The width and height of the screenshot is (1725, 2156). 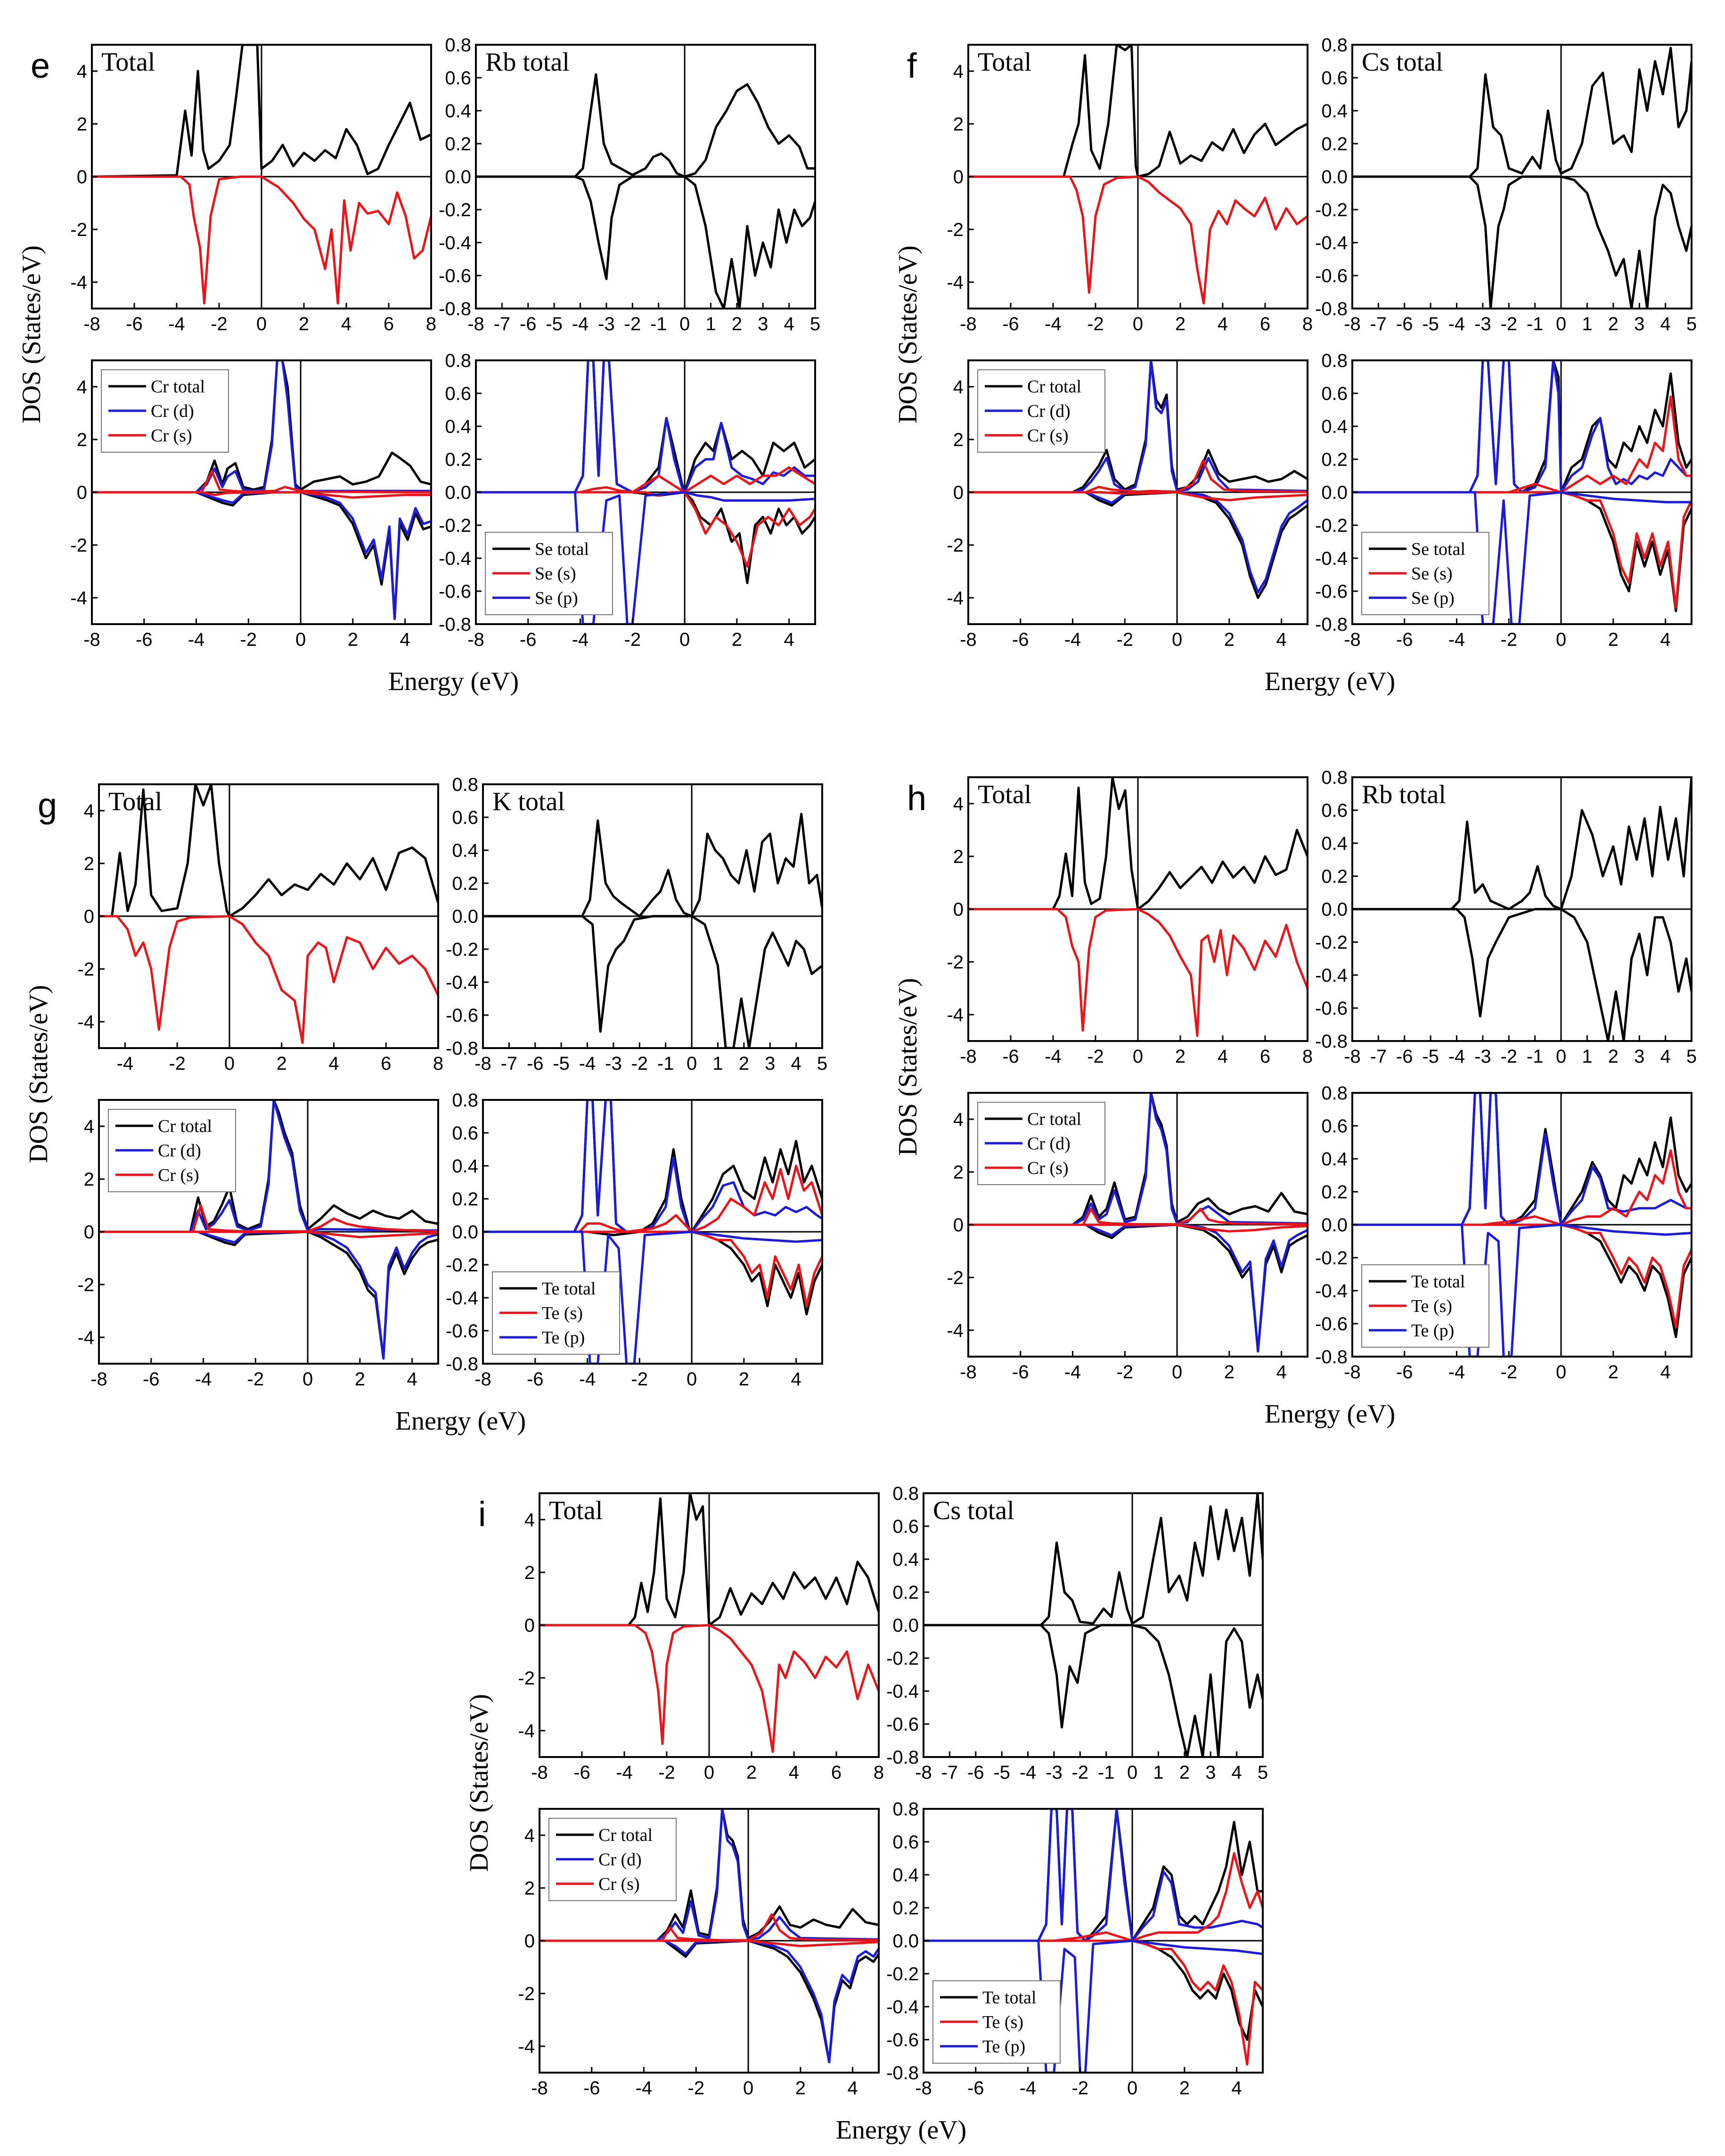 I want to click on subplot-i-0: -4 -2 0 2 4 -8 -6 -4 -2 0 2 4 6 8 Total, so click(x=701, y=1637).